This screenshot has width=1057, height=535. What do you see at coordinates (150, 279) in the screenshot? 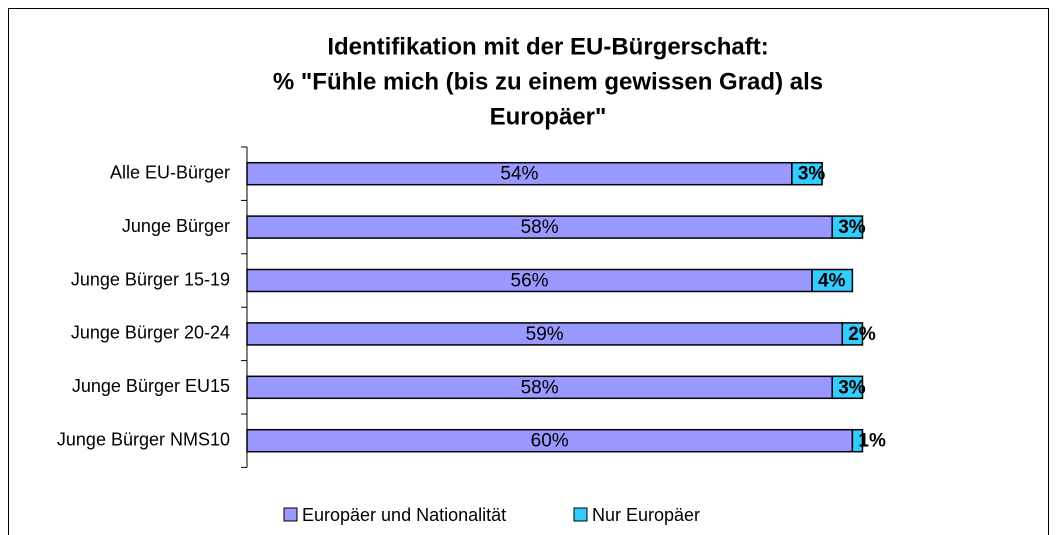
I see `category-label: Junge Bürger 15-19` at bounding box center [150, 279].